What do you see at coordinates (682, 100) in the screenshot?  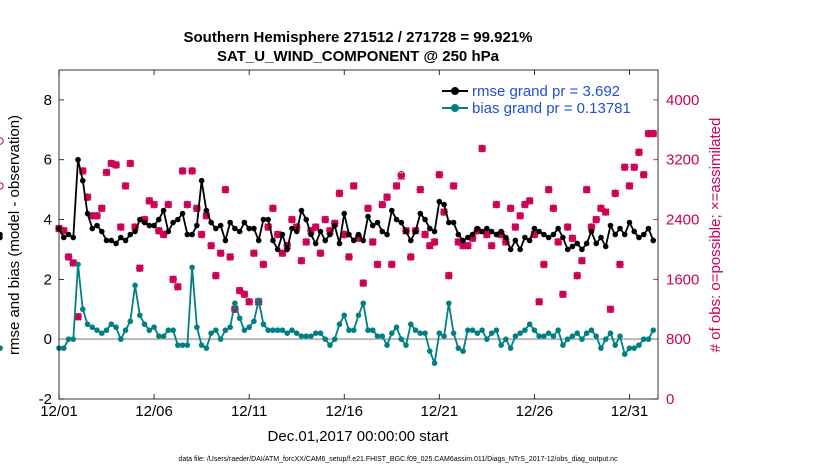 I see `y-tick-right-label: 4000` at bounding box center [682, 100].